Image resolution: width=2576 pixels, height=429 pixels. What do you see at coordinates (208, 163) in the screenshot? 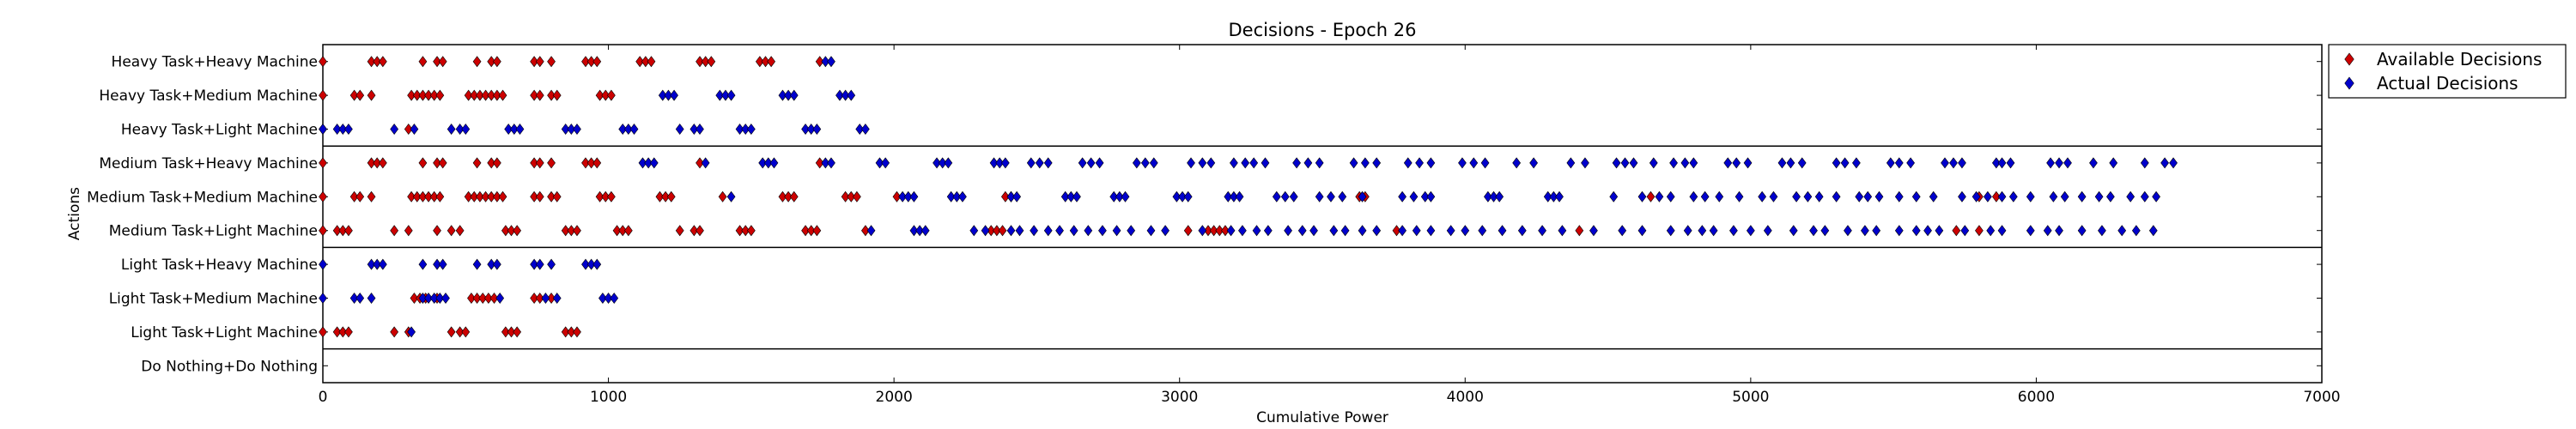
I see `y-tick-label: Medium Task+Heavy Machine` at bounding box center [208, 163].